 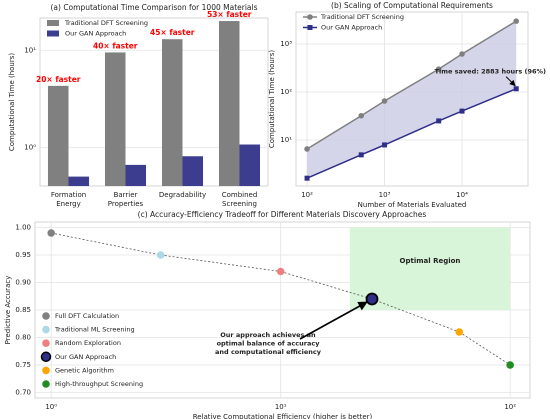 What do you see at coordinates (88, 343) in the screenshot?
I see `legend-label: Random Exploration` at bounding box center [88, 343].